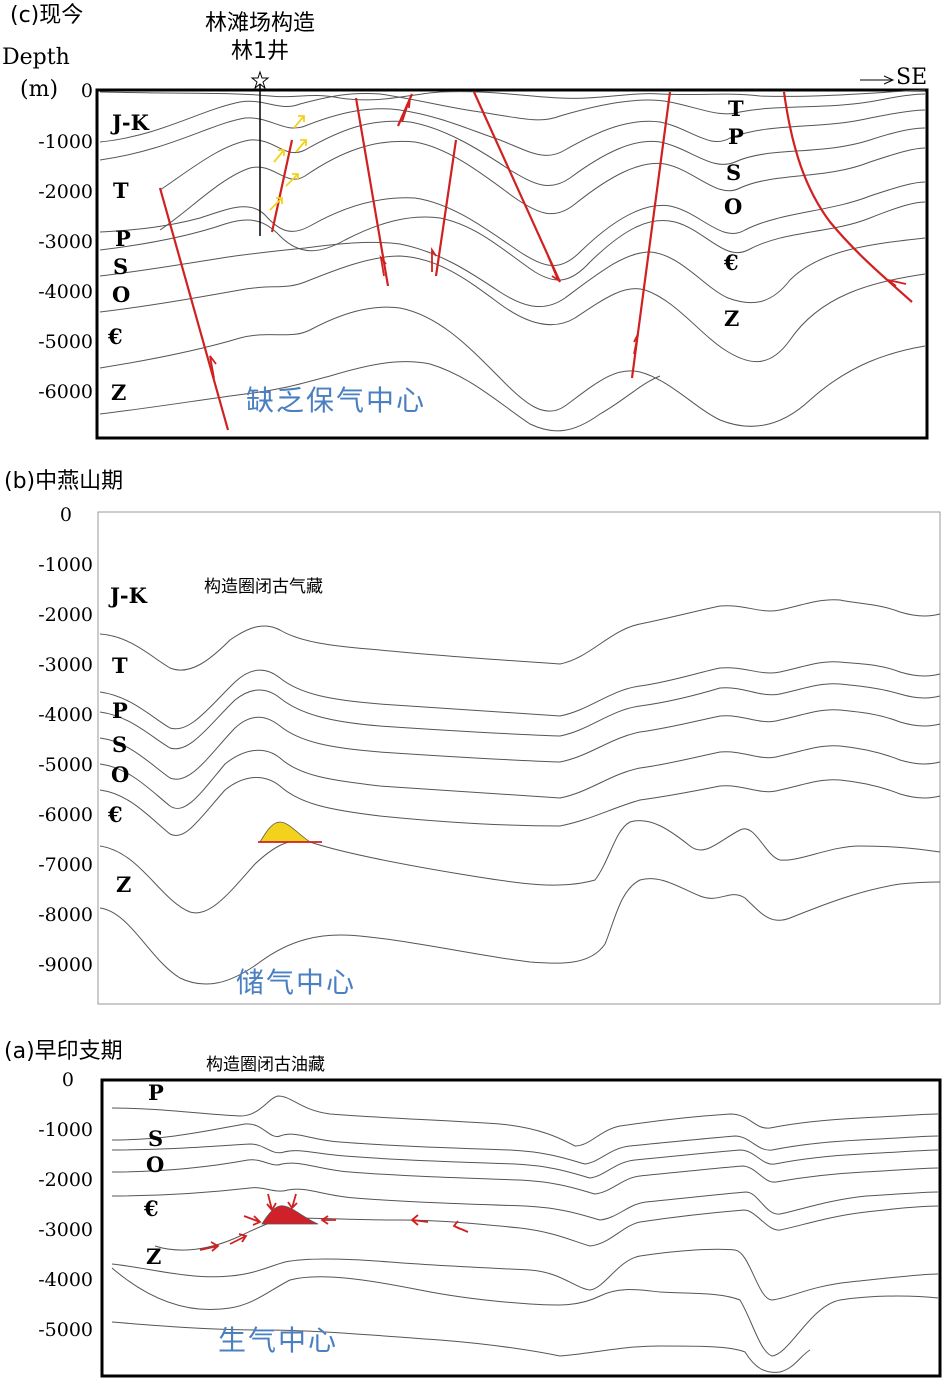 This screenshot has width=945, height=1380. What do you see at coordinates (65, 1330) in the screenshot?
I see `panel-a-tick: -5000` at bounding box center [65, 1330].